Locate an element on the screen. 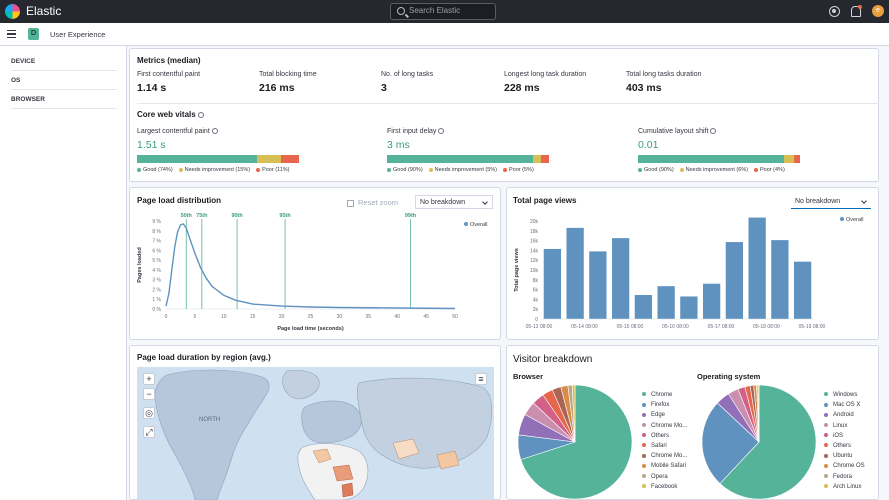 This screenshot has height=500, width=889. page-views-breakdown-select: No breakdown is located at coordinates (831, 202).